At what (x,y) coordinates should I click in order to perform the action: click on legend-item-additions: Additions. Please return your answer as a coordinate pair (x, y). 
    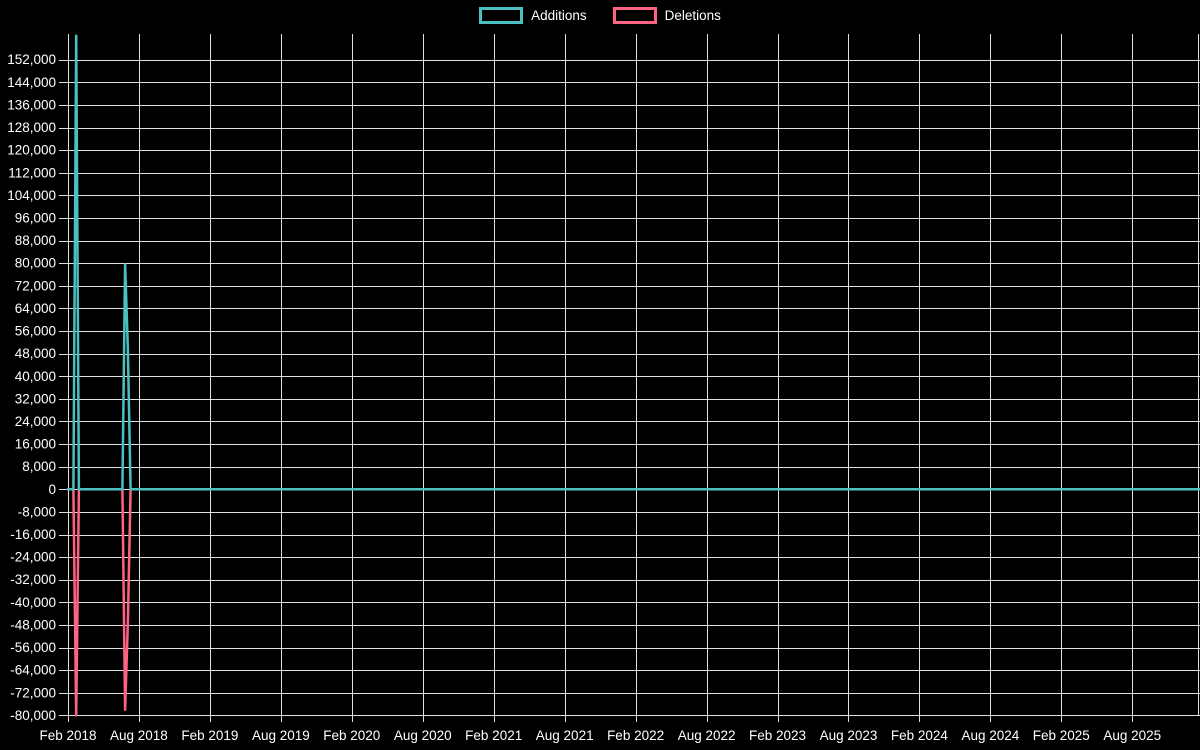
    Looking at the image, I should click on (533, 15).